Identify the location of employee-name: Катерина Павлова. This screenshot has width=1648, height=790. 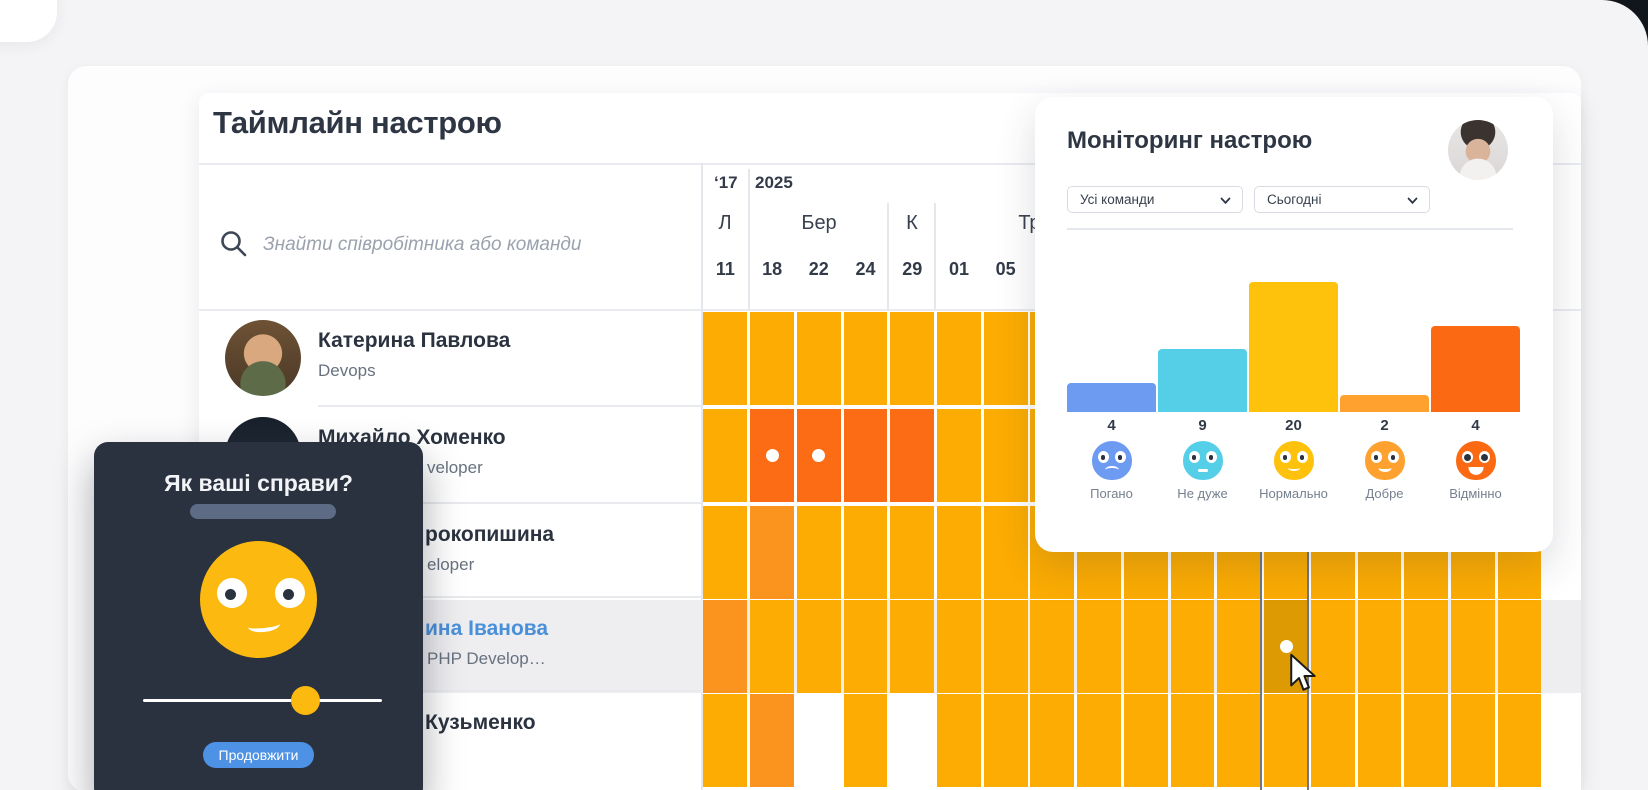
(414, 340).